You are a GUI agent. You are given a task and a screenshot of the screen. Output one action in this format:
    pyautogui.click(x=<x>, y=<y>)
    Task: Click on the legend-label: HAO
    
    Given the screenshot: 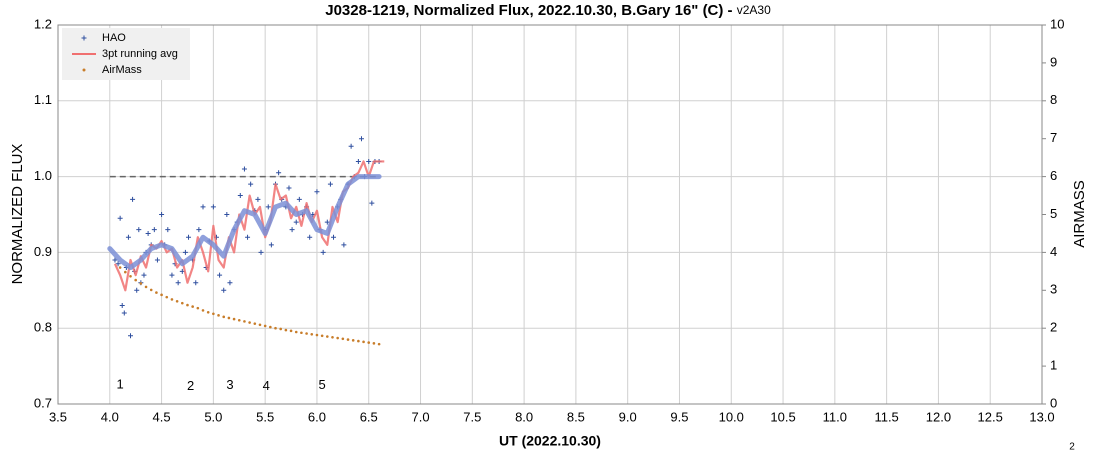 What is the action you would take?
    pyautogui.click(x=114, y=38)
    